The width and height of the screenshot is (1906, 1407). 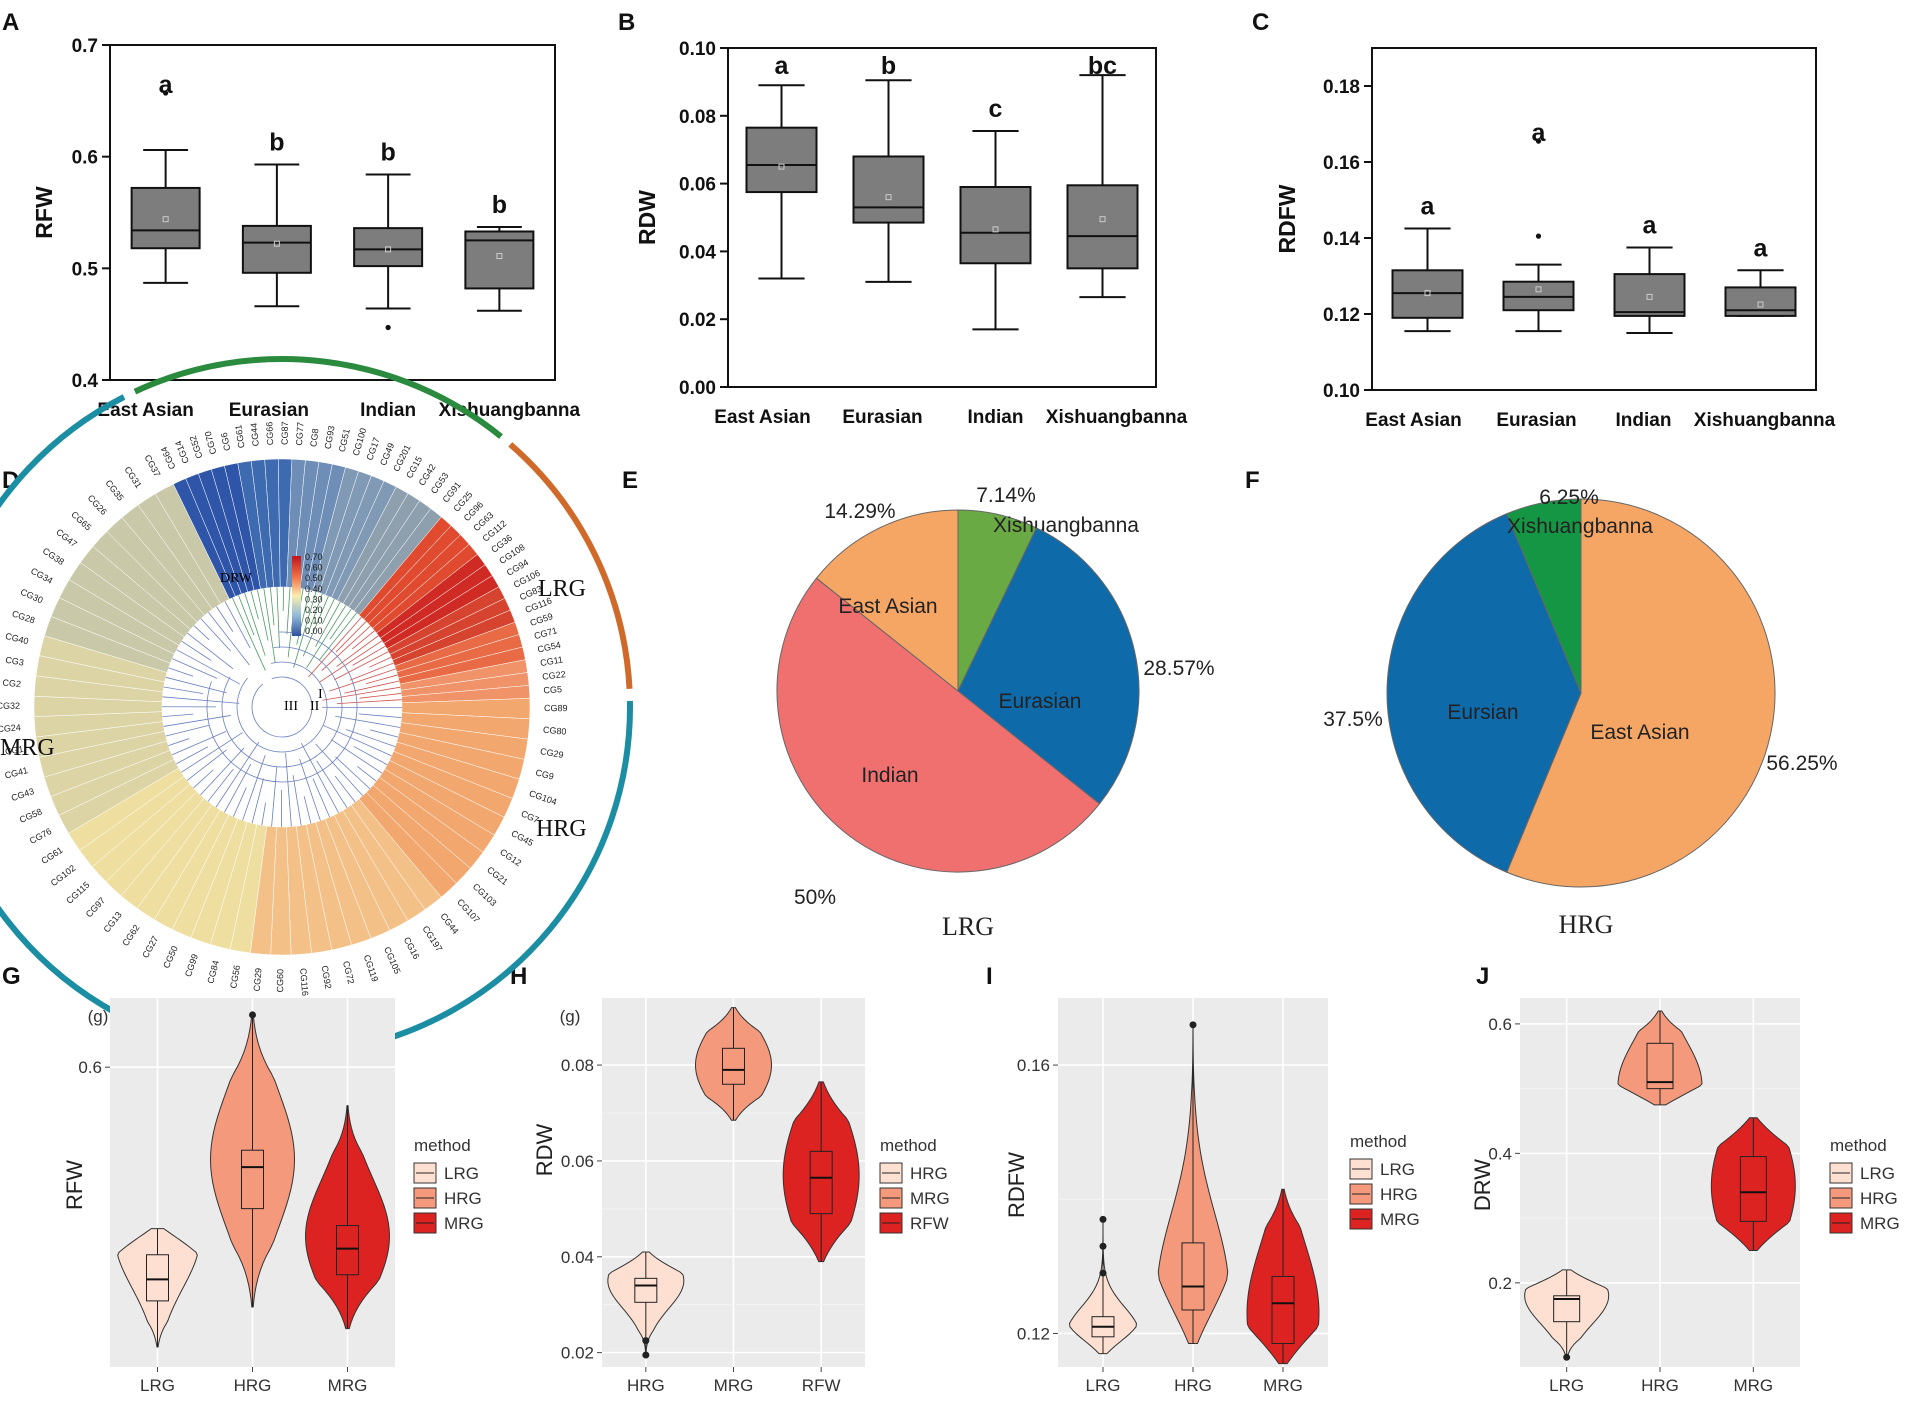 I want to click on sample-id-label: CG2, so click(x=11, y=684).